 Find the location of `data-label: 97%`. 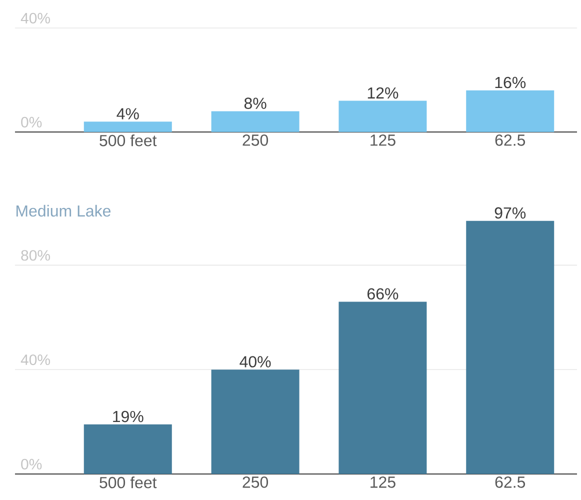

data-label: 97% is located at coordinates (510, 213).